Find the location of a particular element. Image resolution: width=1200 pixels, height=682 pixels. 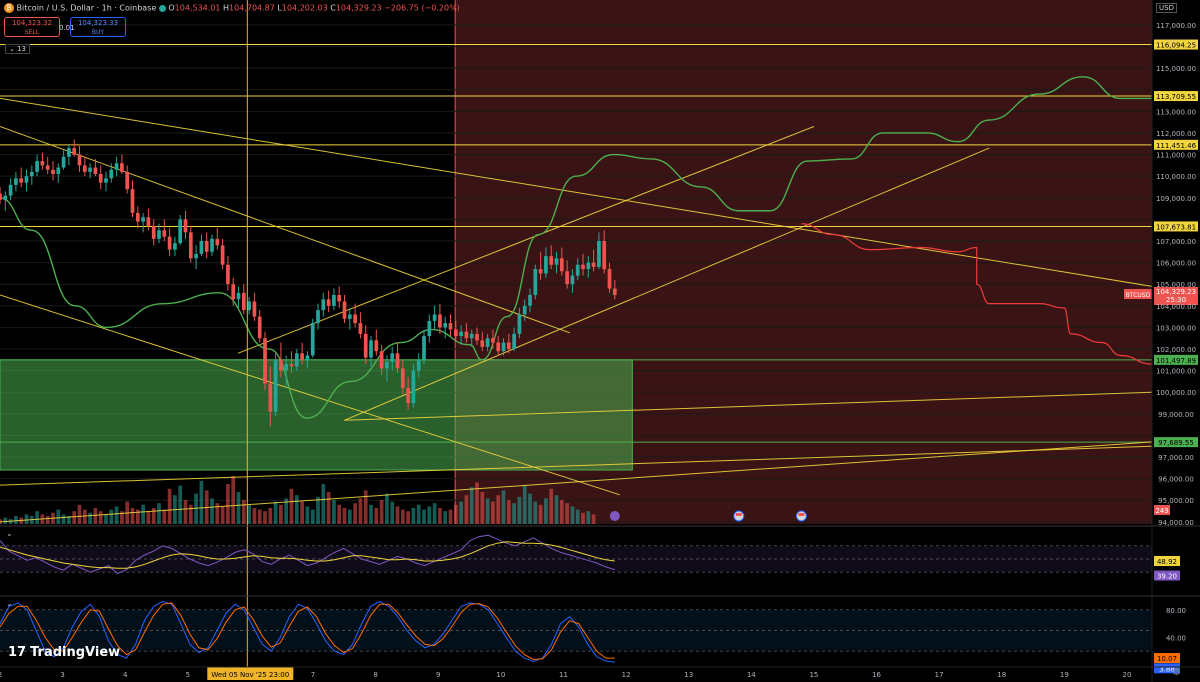

sell-button: 104,323.32 SELL is located at coordinates (32, 27).